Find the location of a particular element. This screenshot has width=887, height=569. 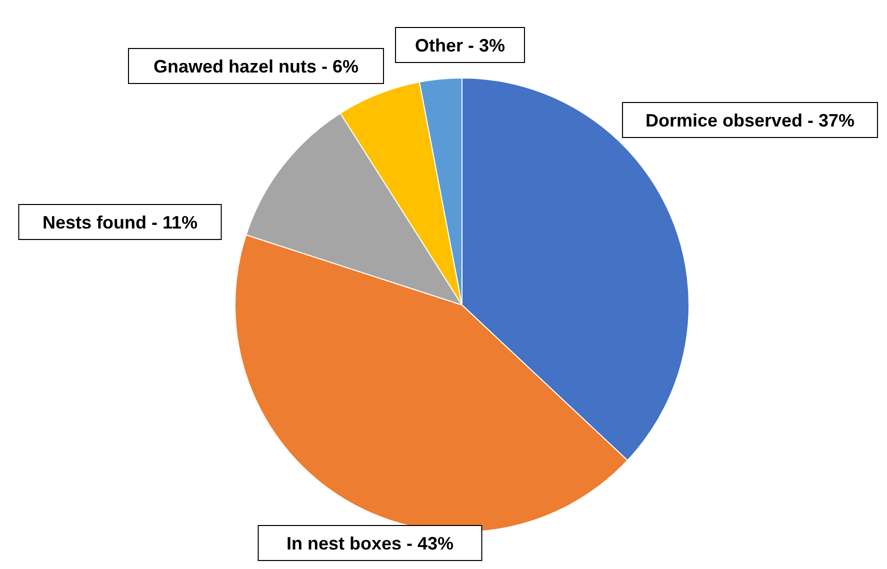

slice-label: Dormice observed - 37% is located at coordinates (750, 120).